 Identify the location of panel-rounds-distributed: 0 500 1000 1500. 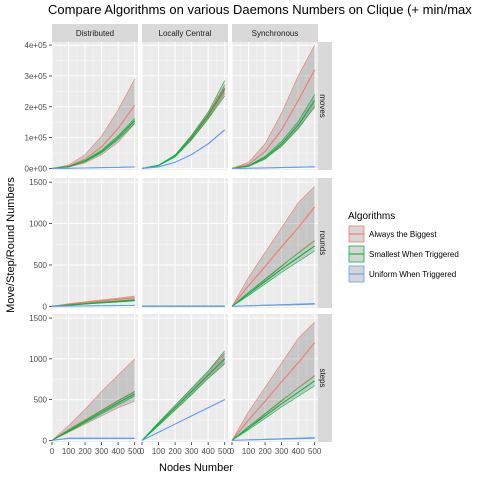
(83, 244).